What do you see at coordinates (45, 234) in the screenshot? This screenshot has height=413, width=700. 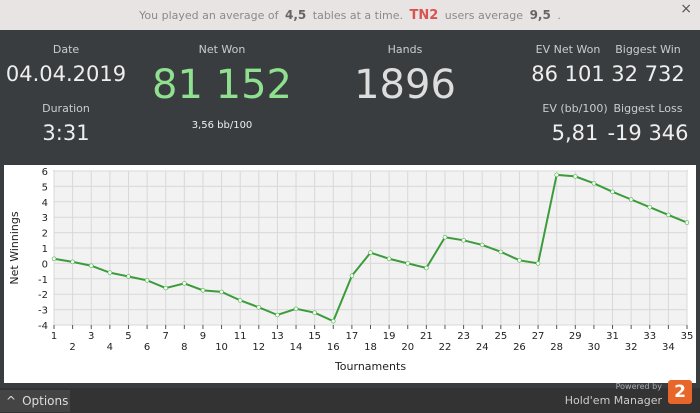 I see `y-tick-label: 2` at bounding box center [45, 234].